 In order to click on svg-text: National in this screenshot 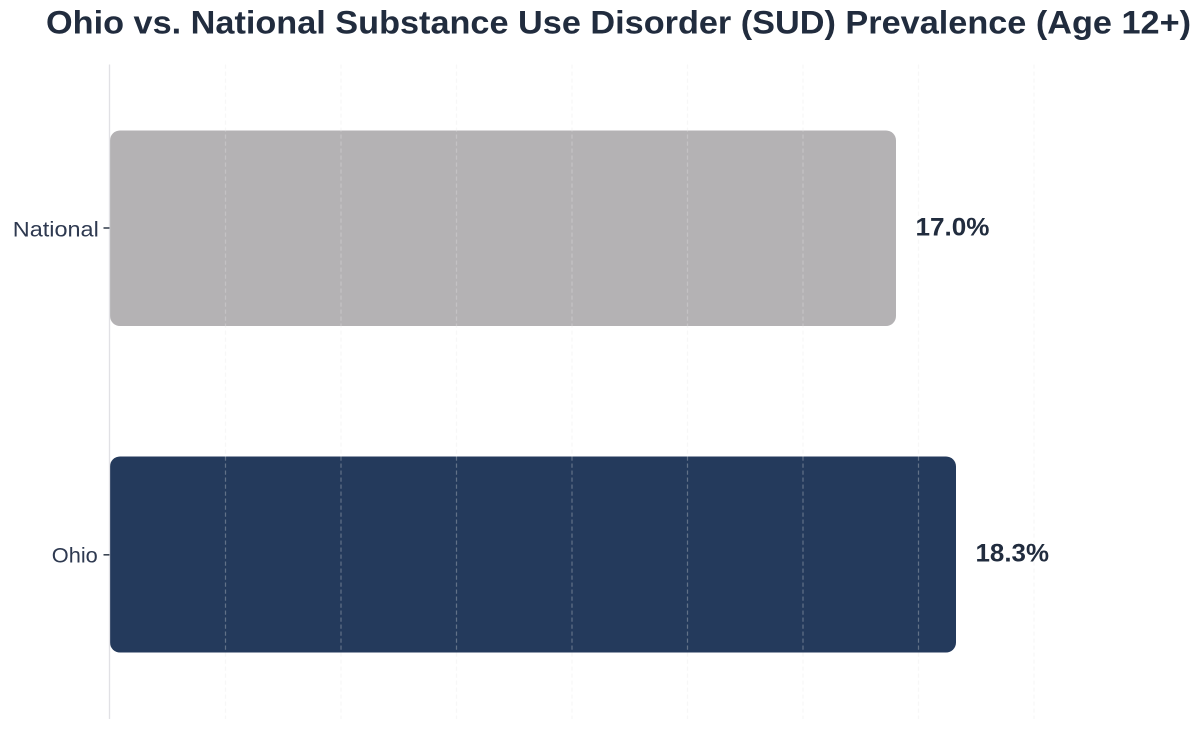, I will do `click(56, 229)`.